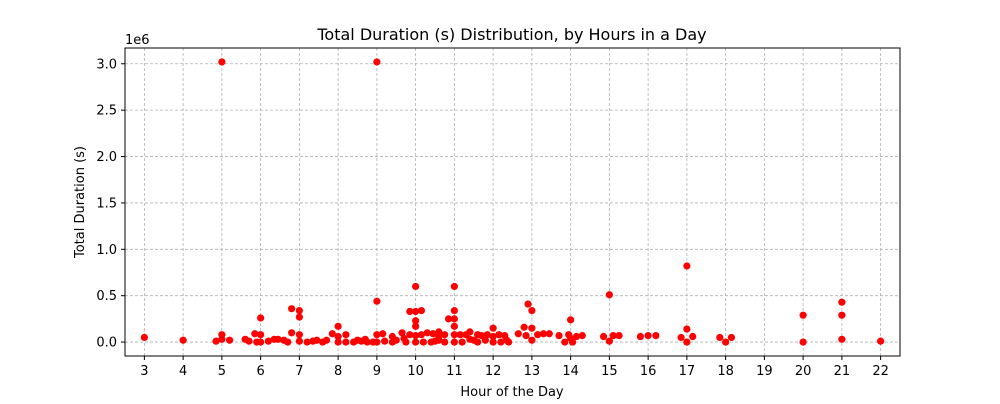 The image size is (1000, 404). Describe the element at coordinates (260, 371) in the screenshot. I see `x-tick-label: 6` at that location.